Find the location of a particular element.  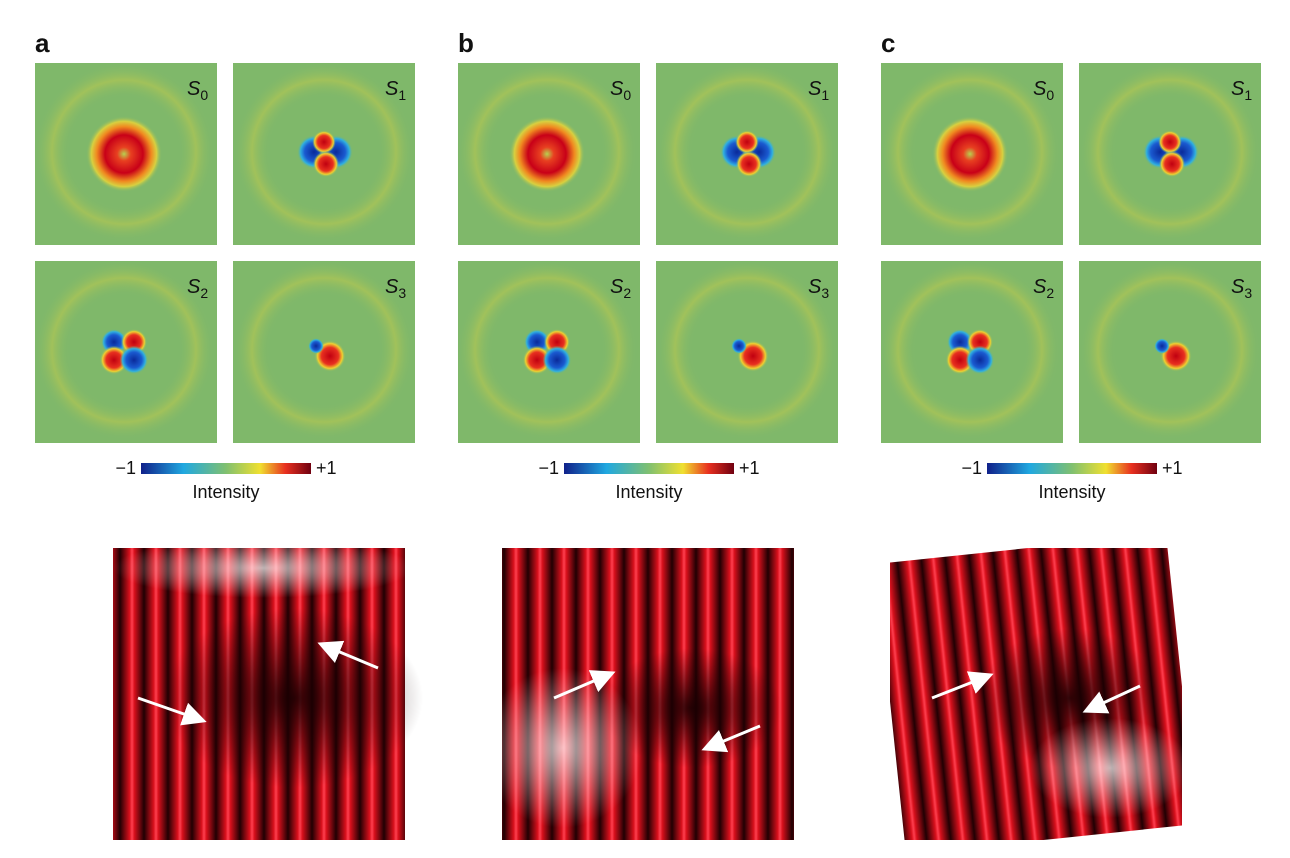

panel-label: a is located at coordinates (42, 43).